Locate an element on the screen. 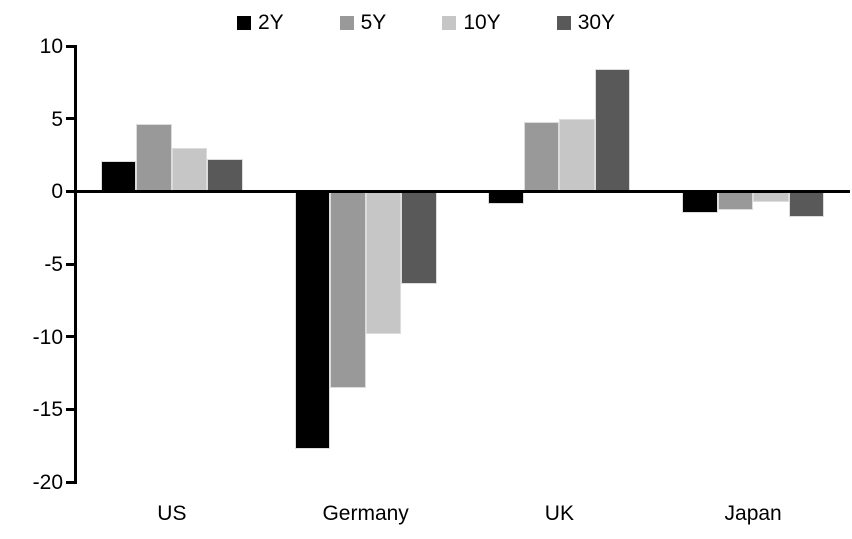  y-tick-label: 0 is located at coordinates (57, 192).